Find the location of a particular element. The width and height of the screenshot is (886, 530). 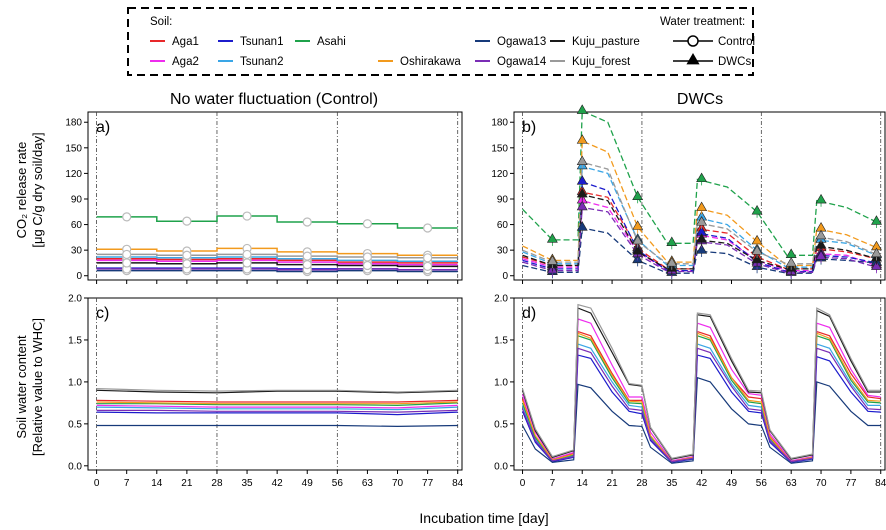

legend-label-tsunan1: Tsunan1 is located at coordinates (261, 42).